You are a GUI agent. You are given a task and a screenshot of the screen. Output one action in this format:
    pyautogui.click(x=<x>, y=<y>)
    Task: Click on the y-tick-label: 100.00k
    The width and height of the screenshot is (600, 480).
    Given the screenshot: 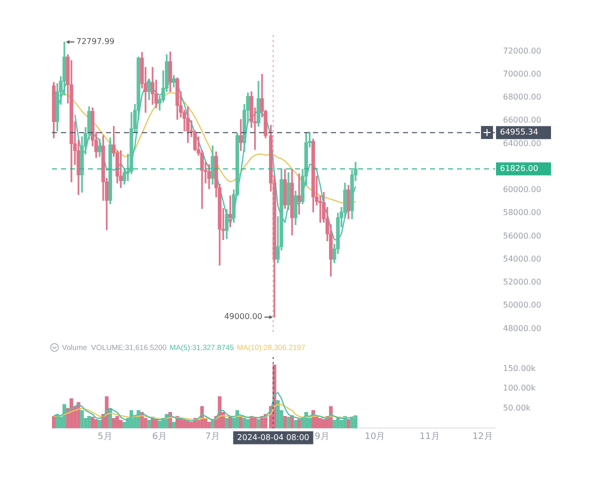 What is the action you would take?
    pyautogui.click(x=519, y=388)
    